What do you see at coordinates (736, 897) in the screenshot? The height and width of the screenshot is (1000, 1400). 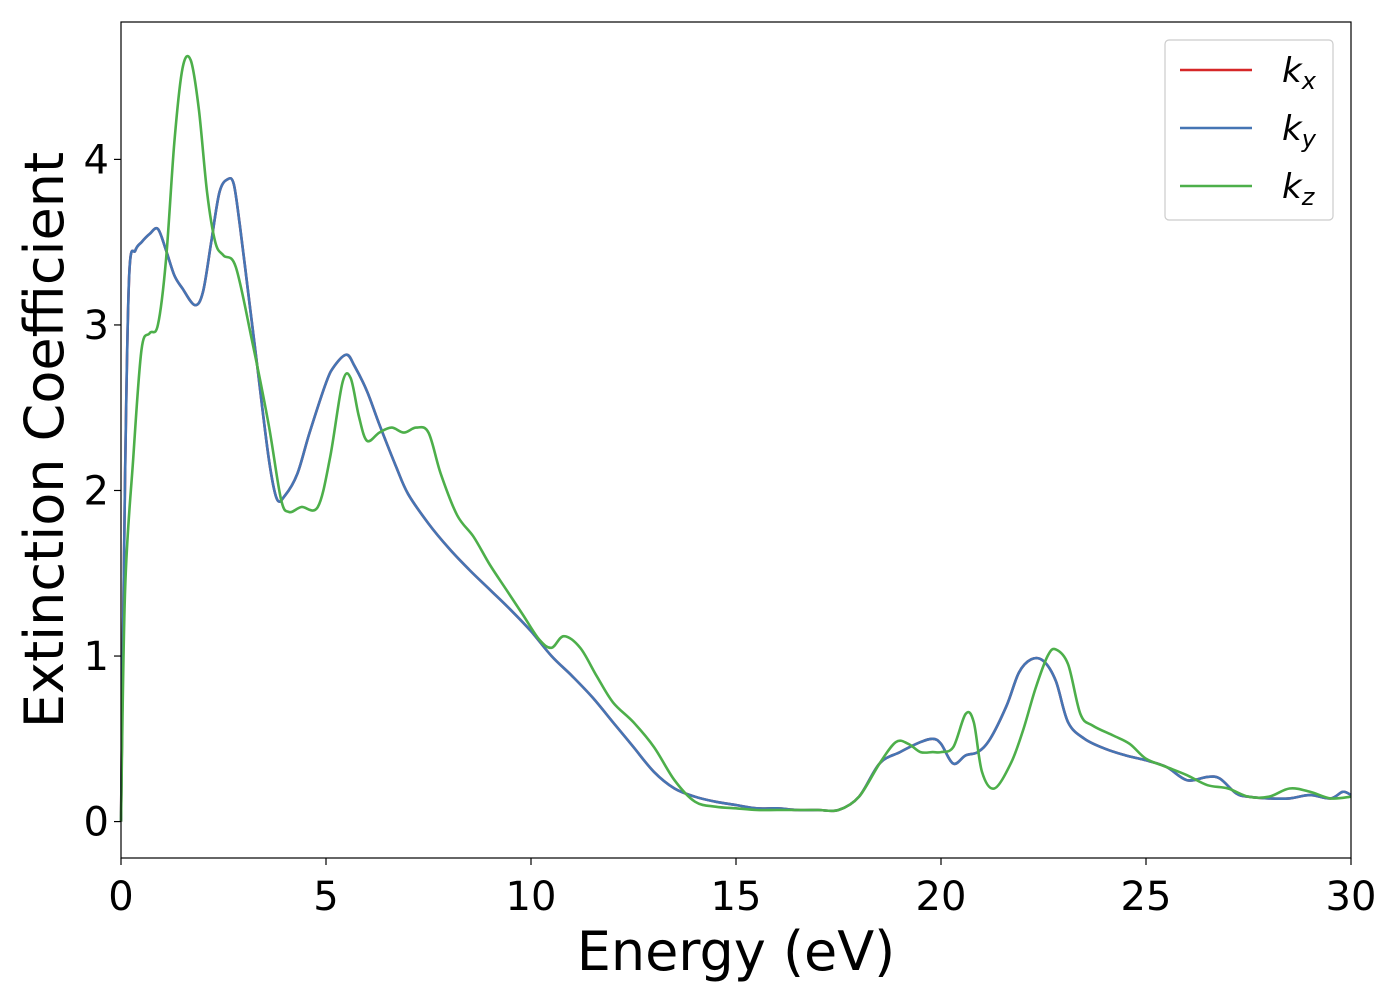 I see `x-tick-label: 15` at bounding box center [736, 897].